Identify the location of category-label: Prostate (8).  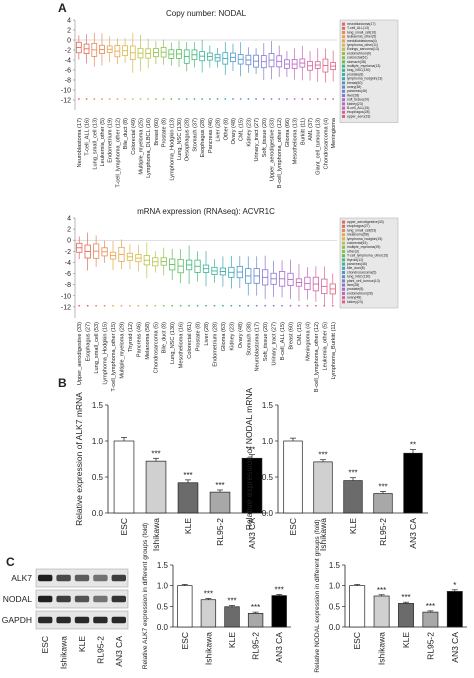
(165, 132).